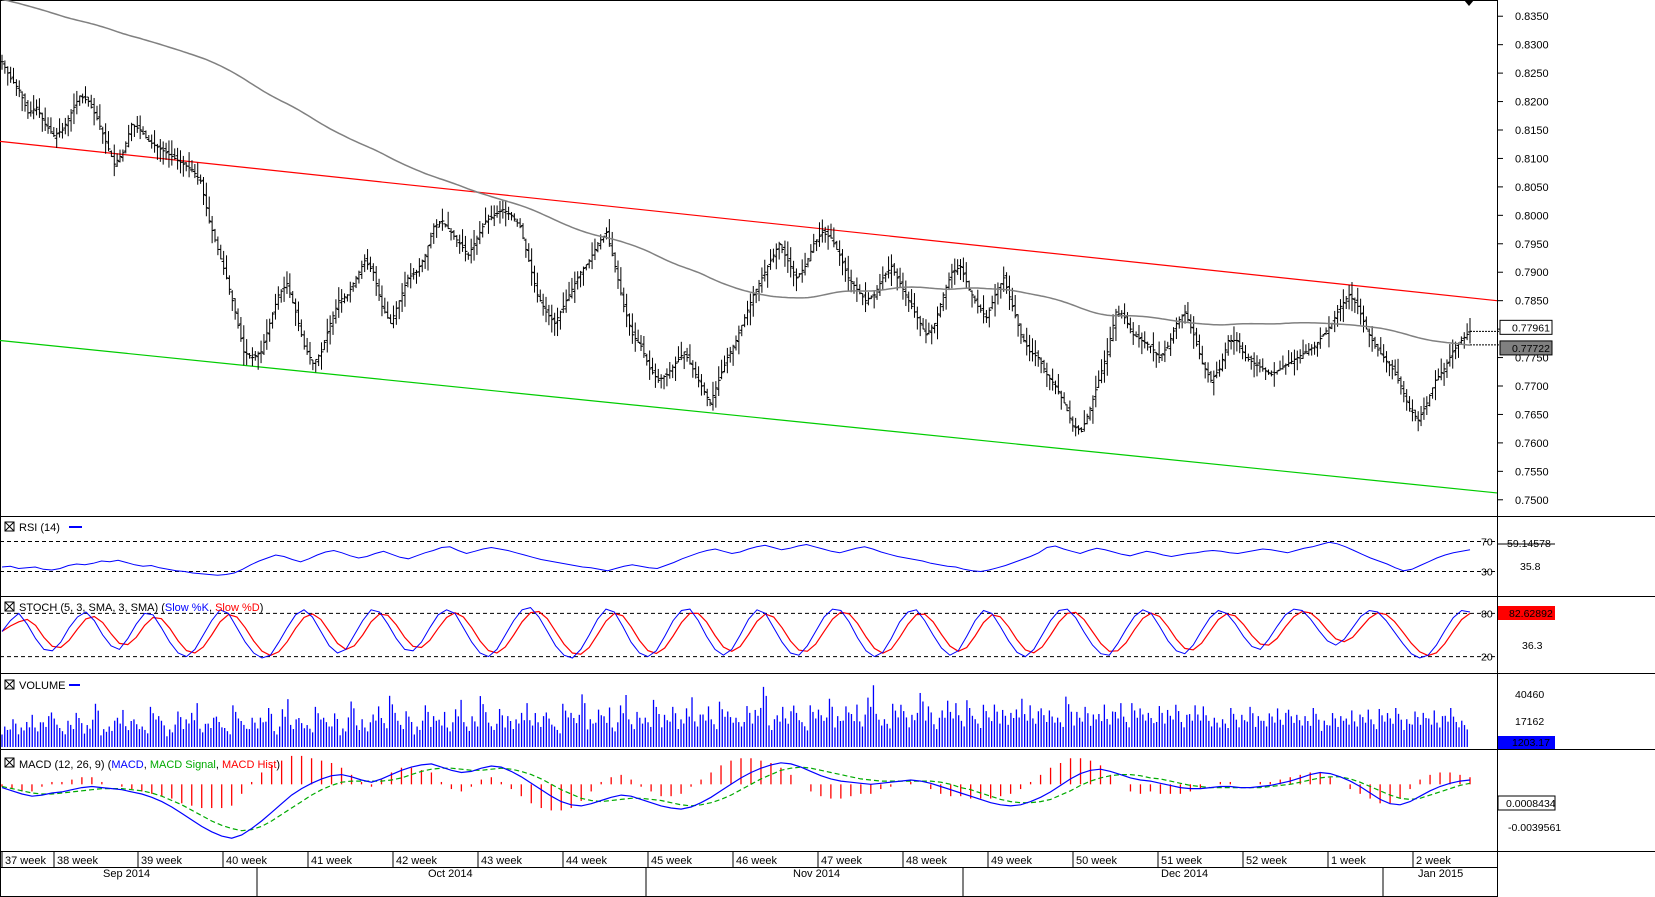 This screenshot has width=1655, height=897. I want to click on macd-close-box-icon, so click(9, 762).